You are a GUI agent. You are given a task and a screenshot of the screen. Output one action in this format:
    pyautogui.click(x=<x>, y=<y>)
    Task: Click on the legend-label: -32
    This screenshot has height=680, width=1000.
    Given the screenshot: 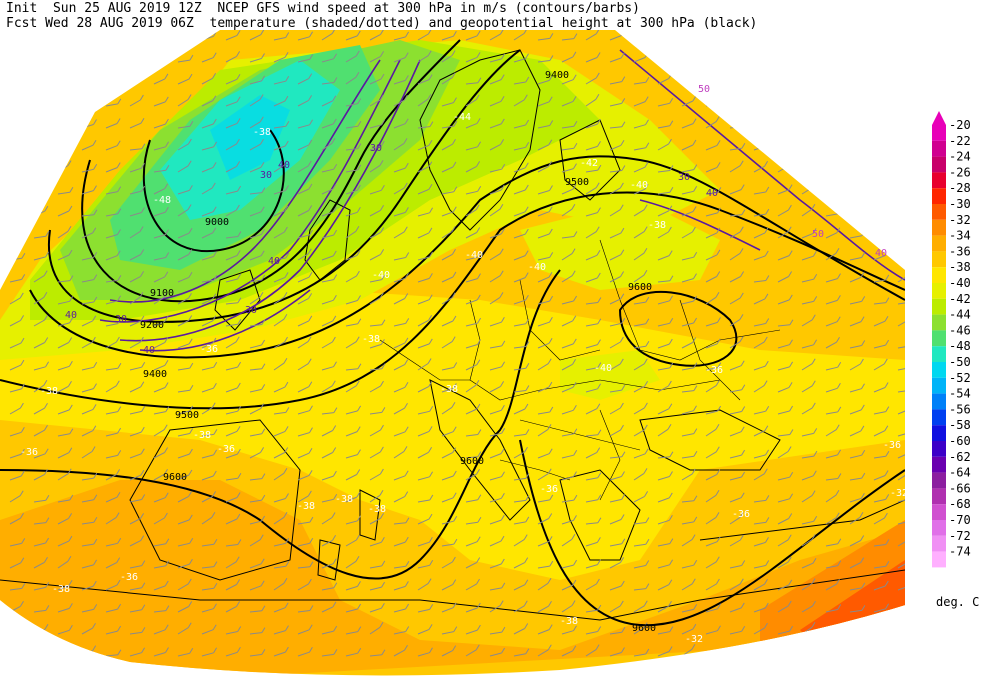 What is the action you would take?
    pyautogui.click(x=960, y=220)
    